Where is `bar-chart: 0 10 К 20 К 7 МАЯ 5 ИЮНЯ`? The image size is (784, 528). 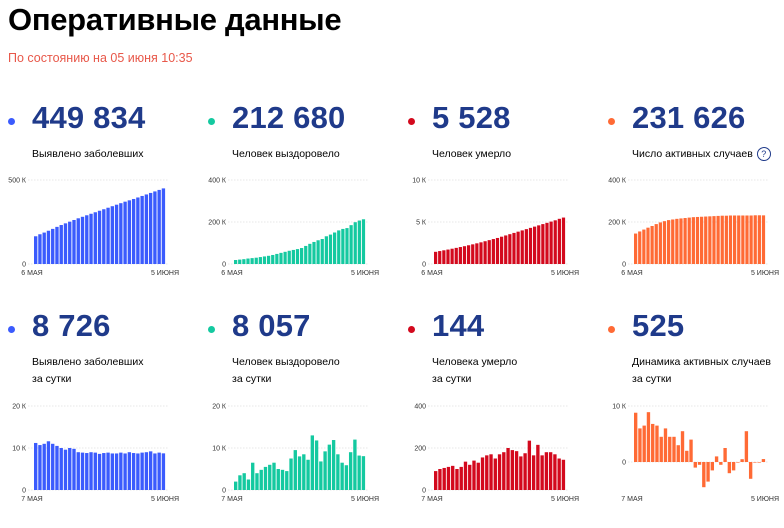 bar-chart: 0 10 К 20 К 7 МАЯ 5 ИЮНЯ is located at coordinates (95, 453).